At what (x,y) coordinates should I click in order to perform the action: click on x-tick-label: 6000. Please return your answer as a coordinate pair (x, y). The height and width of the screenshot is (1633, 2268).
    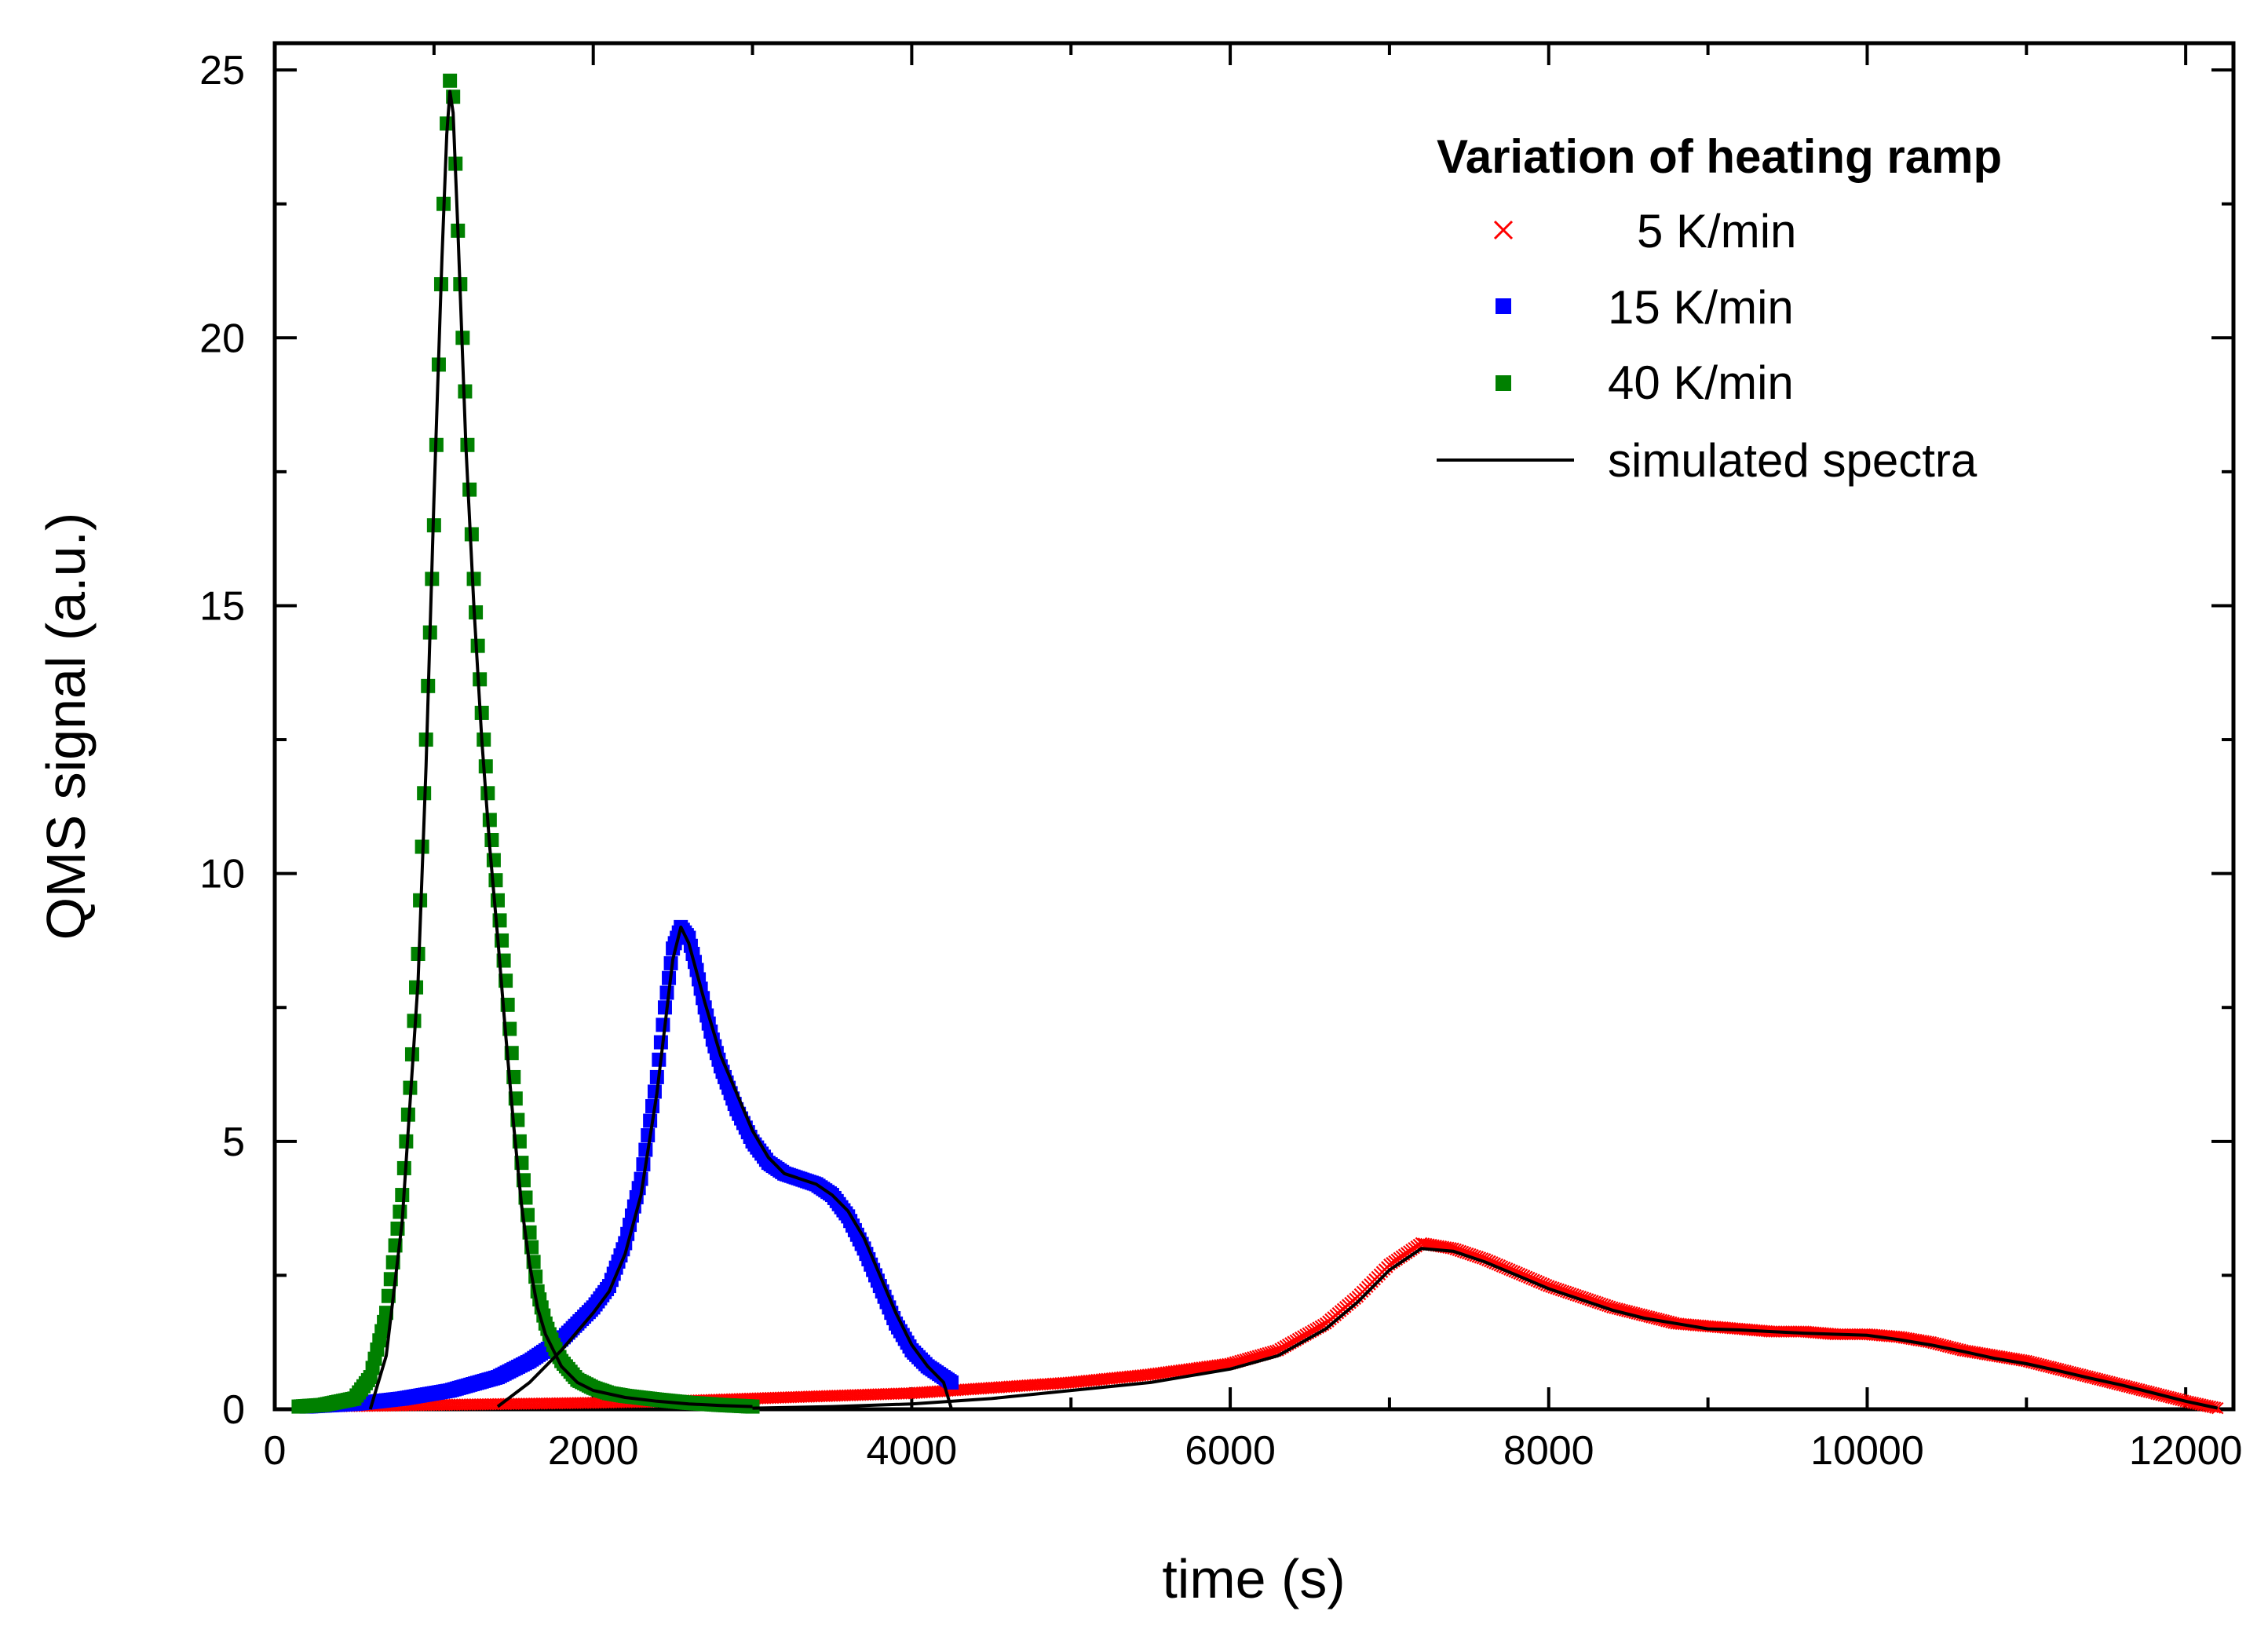
    Looking at the image, I should click on (1230, 1451).